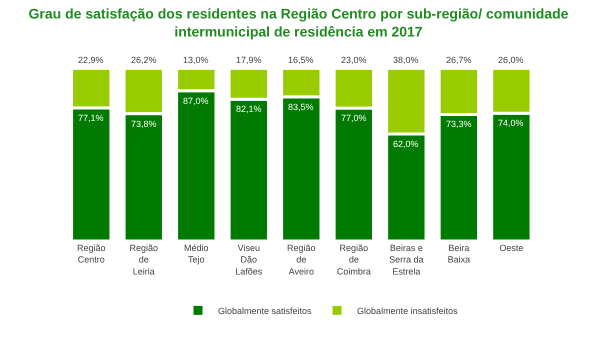  What do you see at coordinates (511, 123) in the screenshot?
I see `data-label: 74,0%` at bounding box center [511, 123].